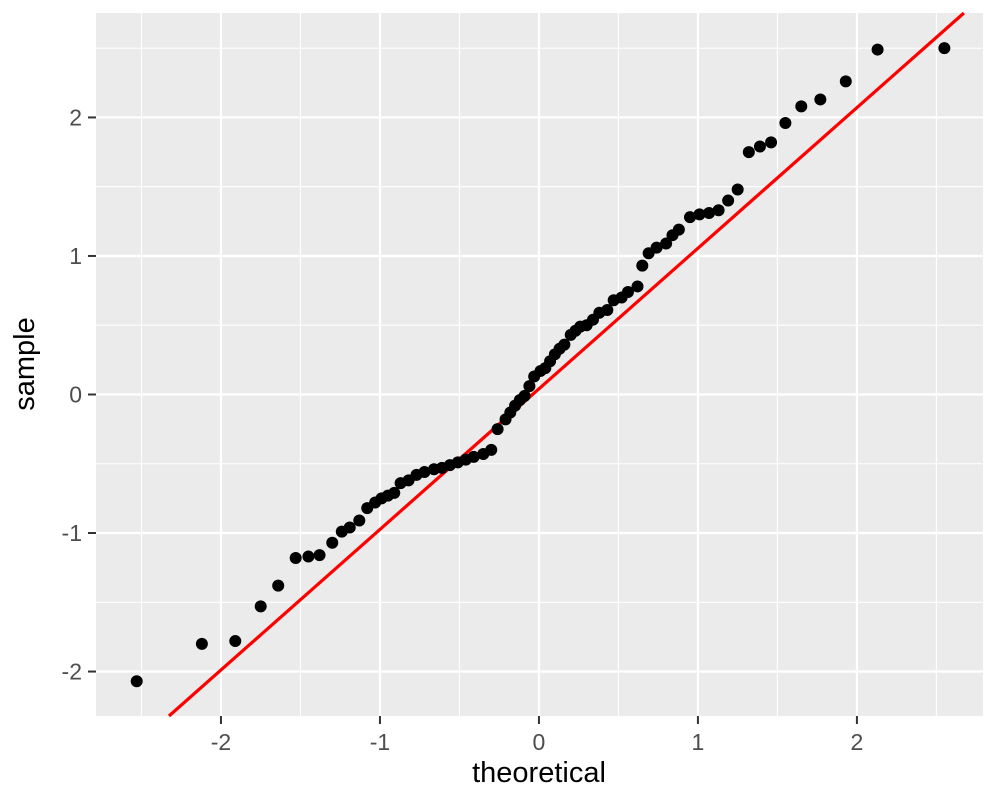  What do you see at coordinates (698, 742) in the screenshot?
I see `x-axis-tick-label: 1` at bounding box center [698, 742].